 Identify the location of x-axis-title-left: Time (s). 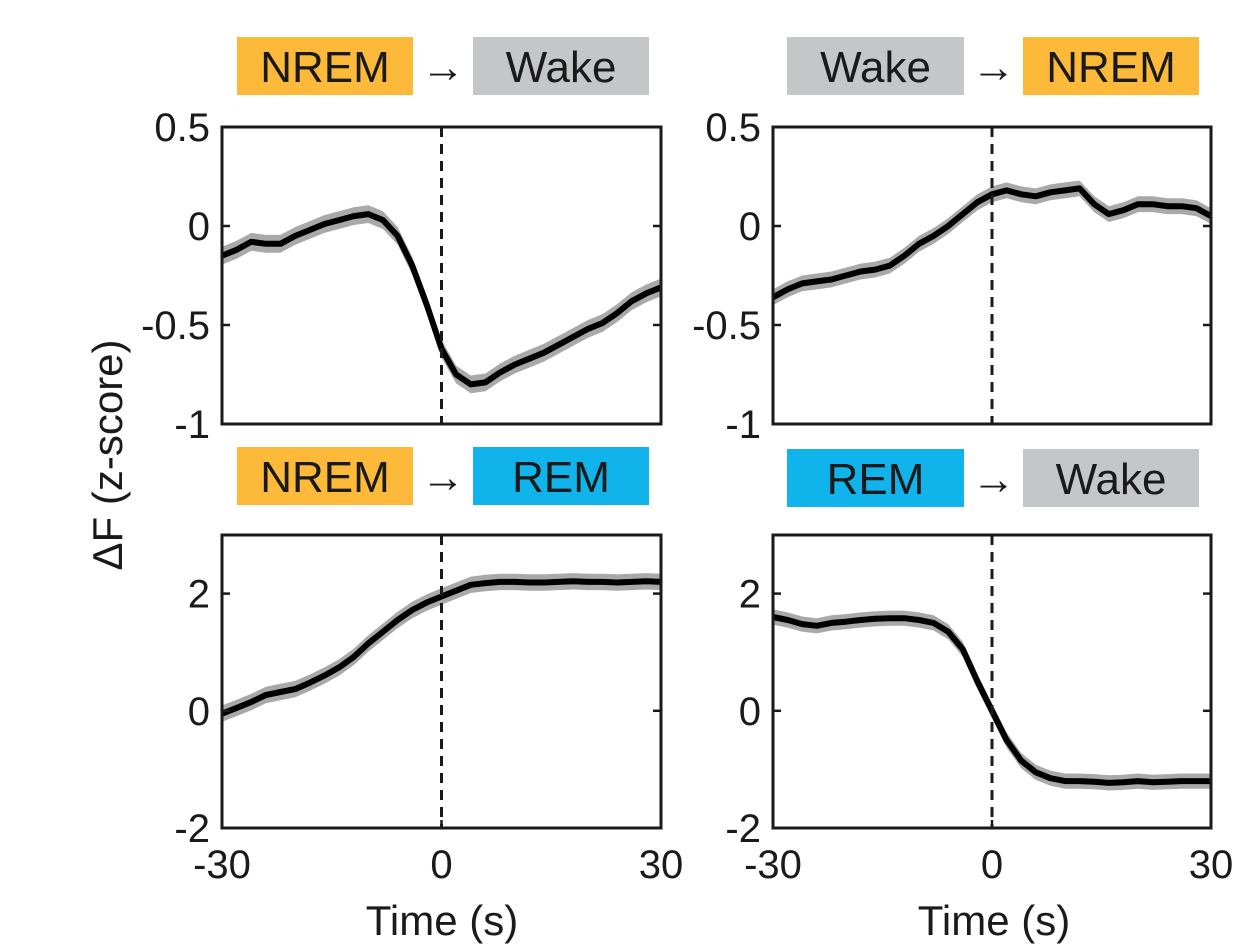
(442, 920).